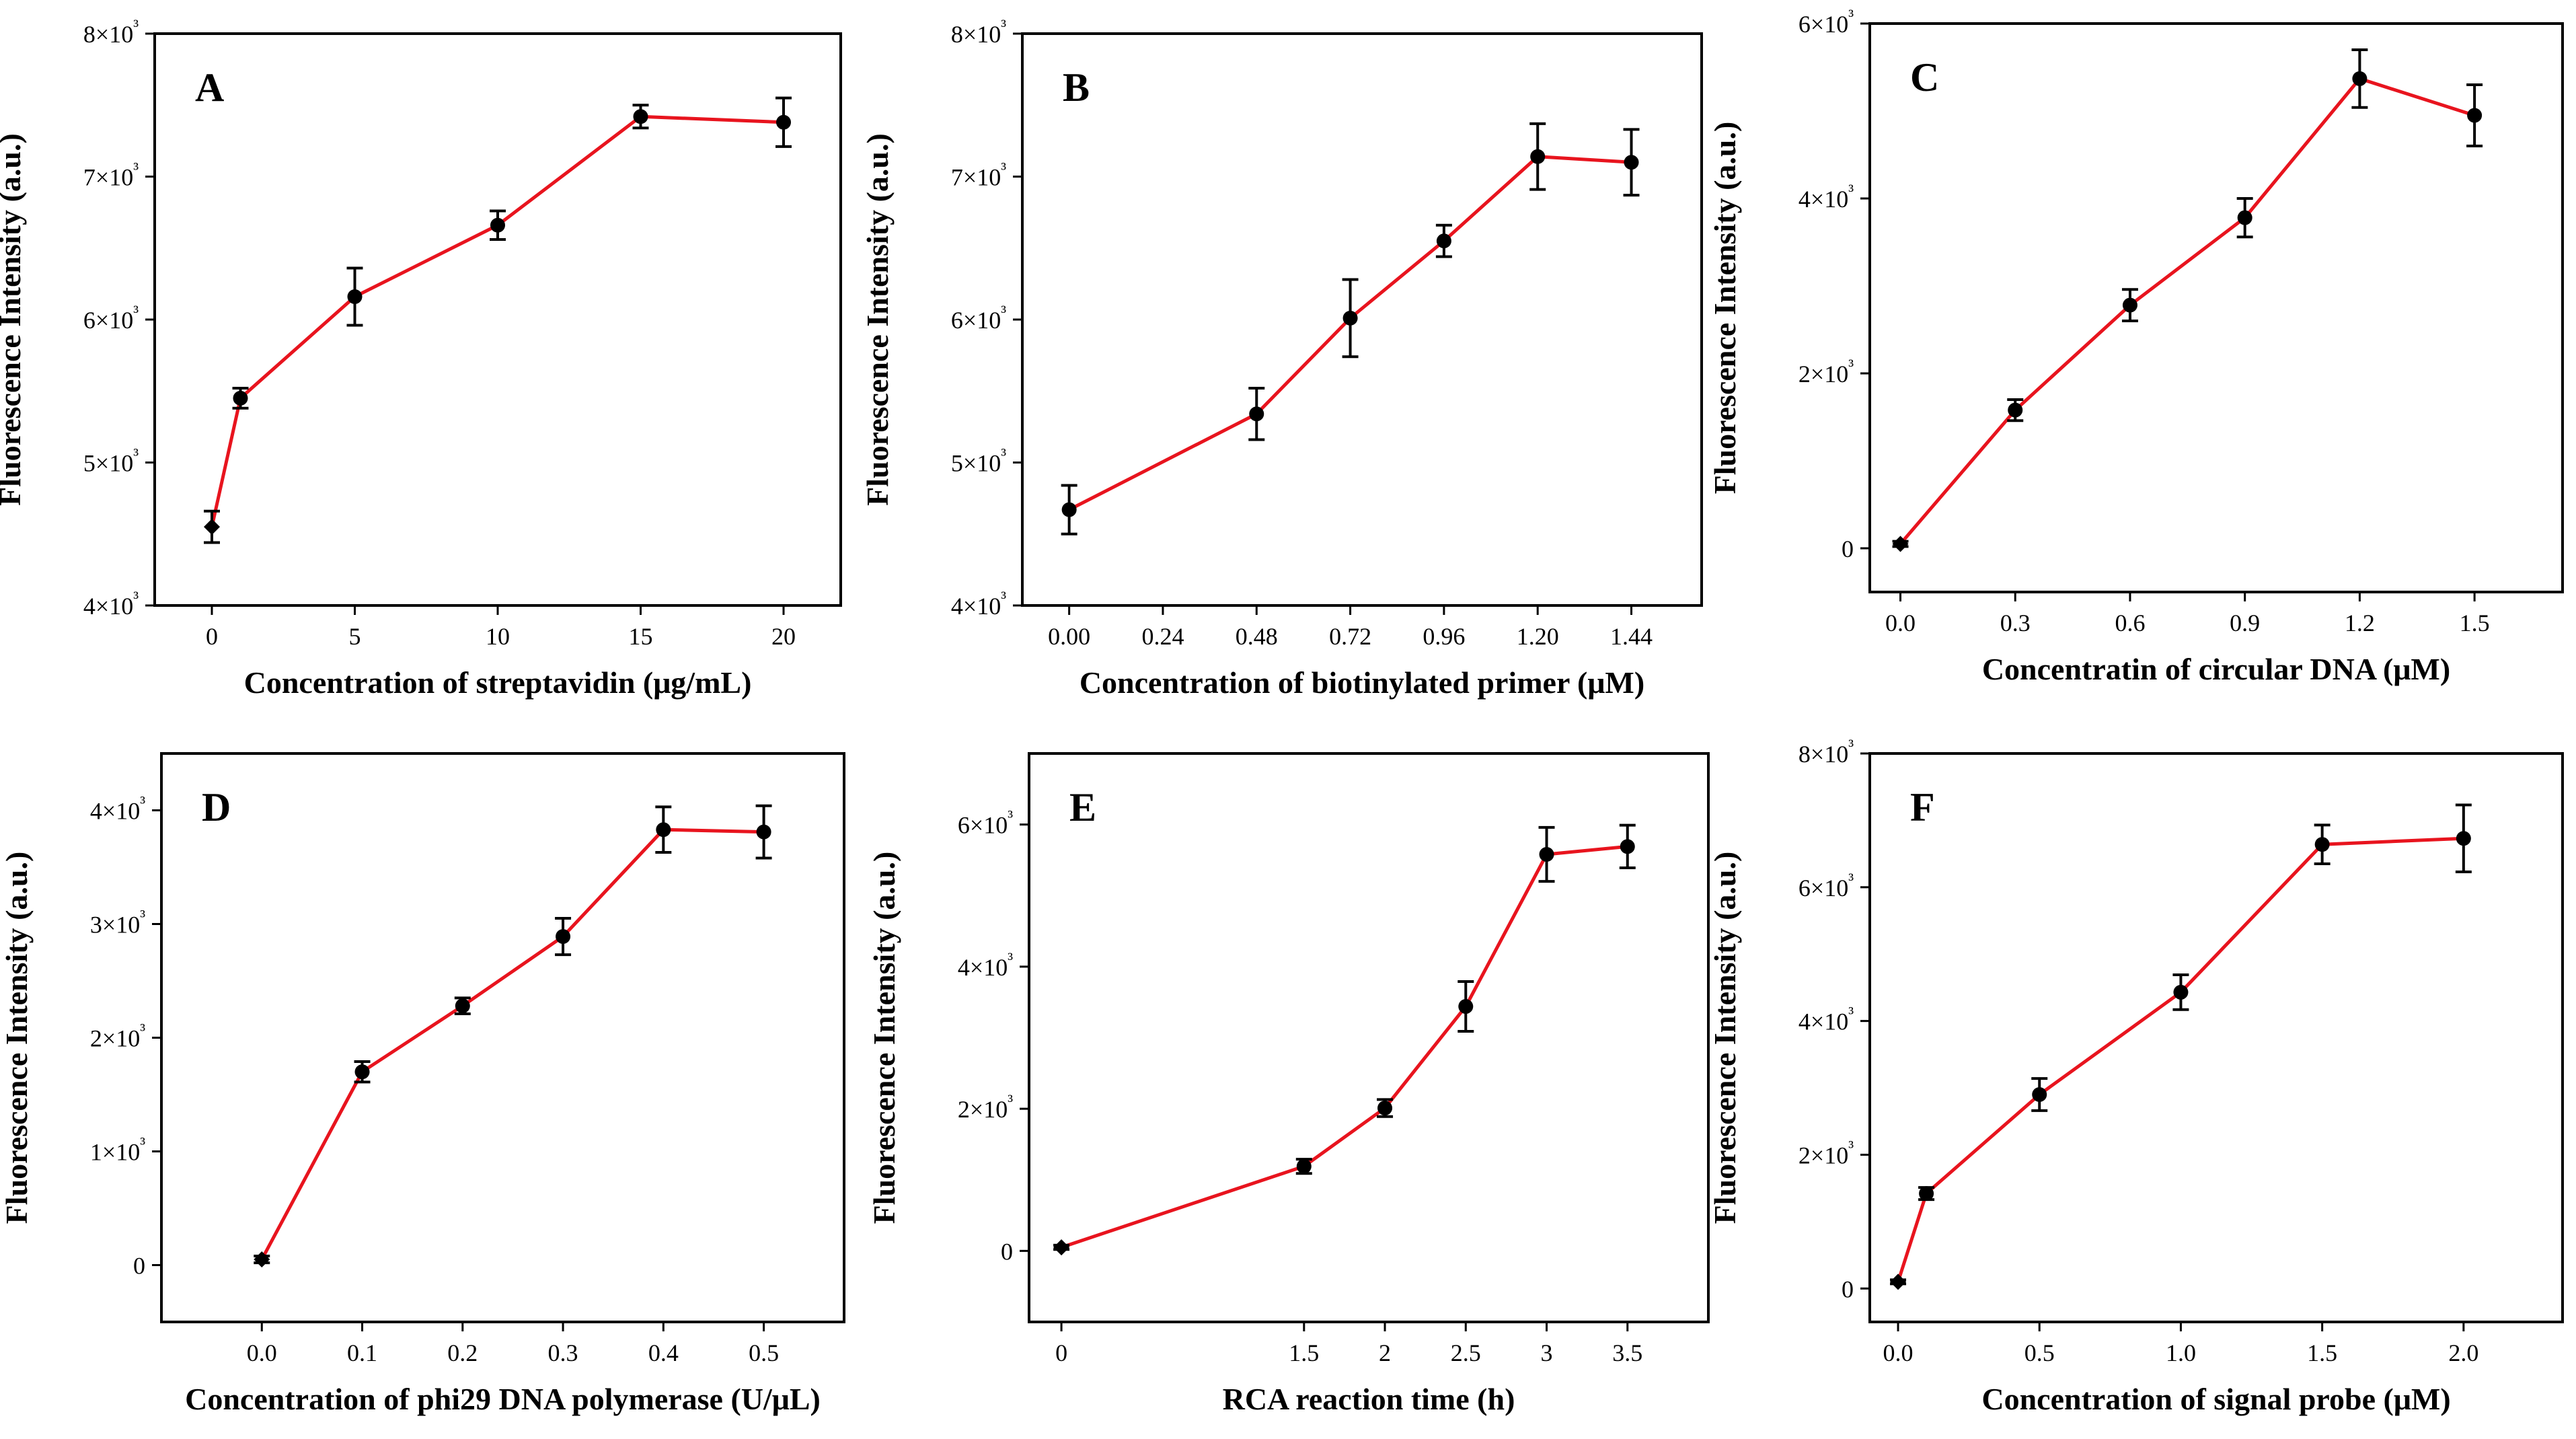 This screenshot has width=2576, height=1439. Describe the element at coordinates (2245, 623) in the screenshot. I see `x-tick-label: 0.9` at that location.